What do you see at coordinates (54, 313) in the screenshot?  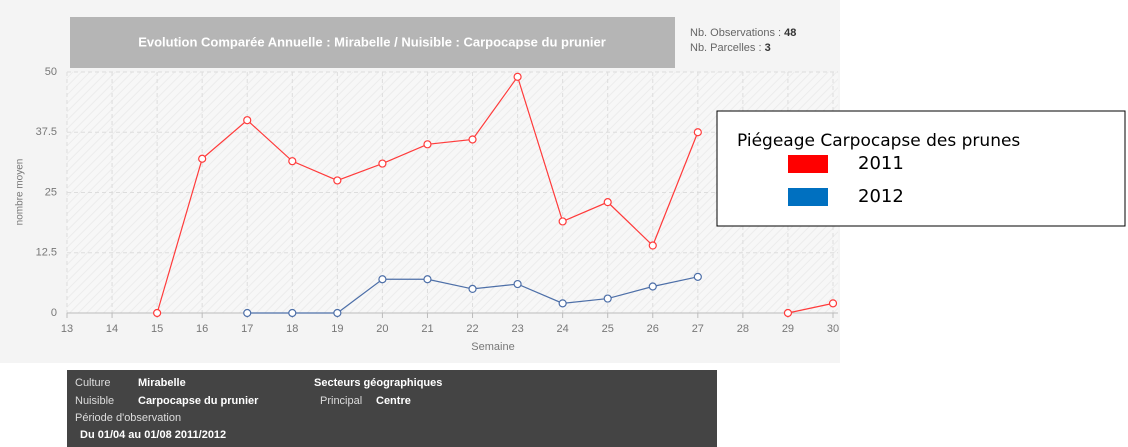 I see `y-tick-label: 0` at bounding box center [54, 313].